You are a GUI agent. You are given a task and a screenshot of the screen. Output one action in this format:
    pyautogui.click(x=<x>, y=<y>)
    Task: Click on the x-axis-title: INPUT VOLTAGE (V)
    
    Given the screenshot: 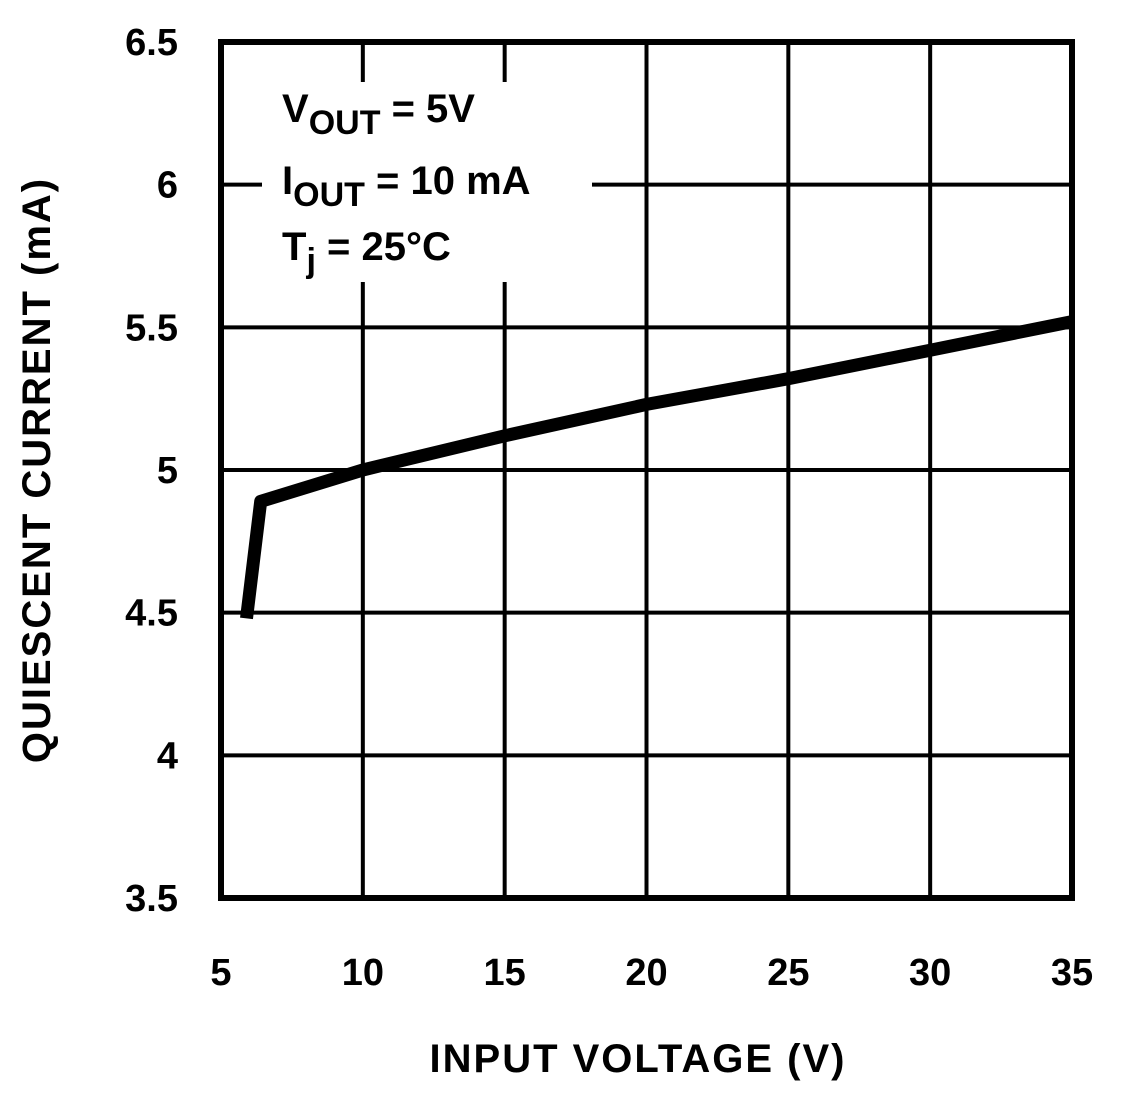 What is the action you would take?
    pyautogui.click(x=638, y=1059)
    